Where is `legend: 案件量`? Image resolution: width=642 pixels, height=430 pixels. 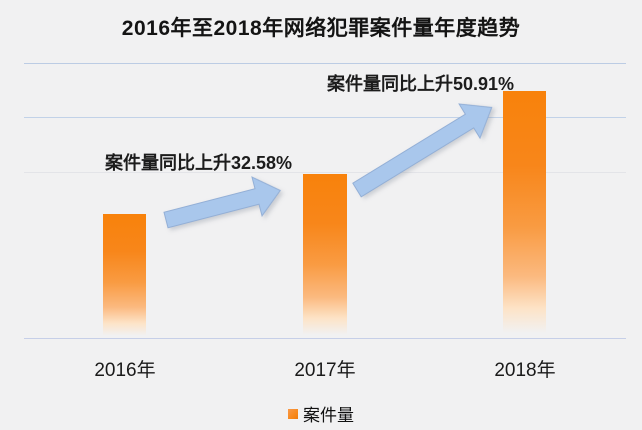 legend: 案件量 is located at coordinates (321, 413).